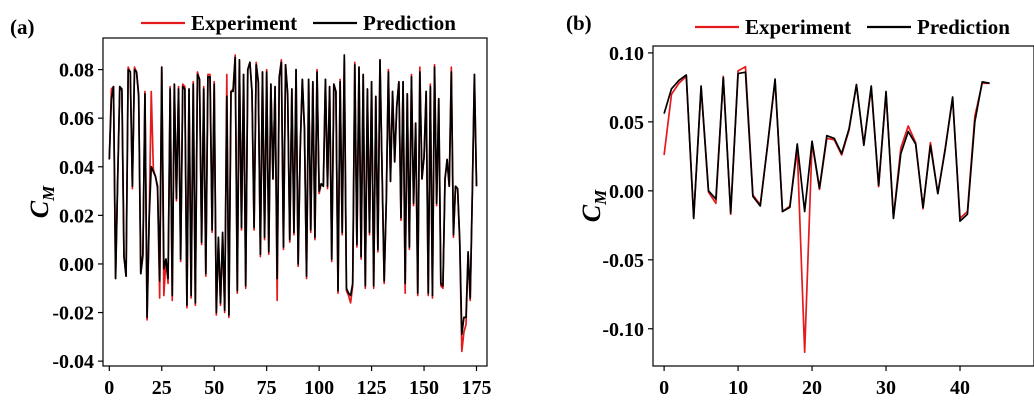 The height and width of the screenshot is (405, 1034). Describe the element at coordinates (626, 54) in the screenshot. I see `y-tick-label: 0.10` at that location.